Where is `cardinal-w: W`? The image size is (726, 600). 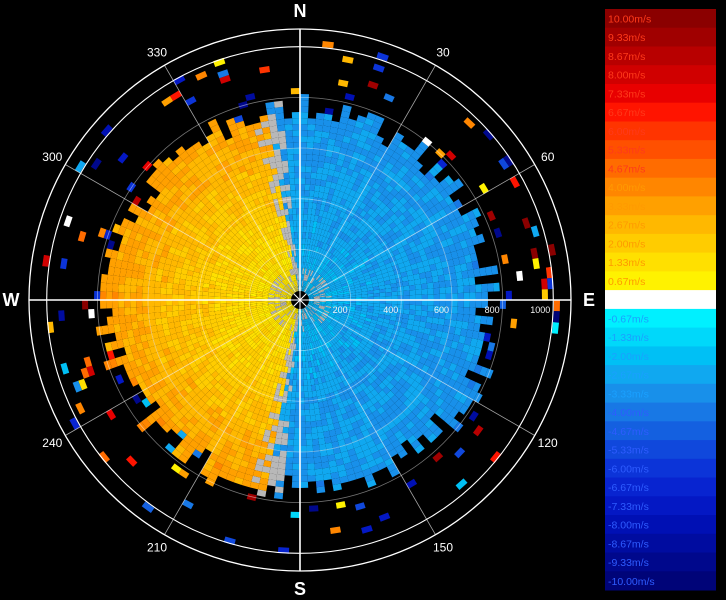
cardinal-w: W is located at coordinates (11, 300).